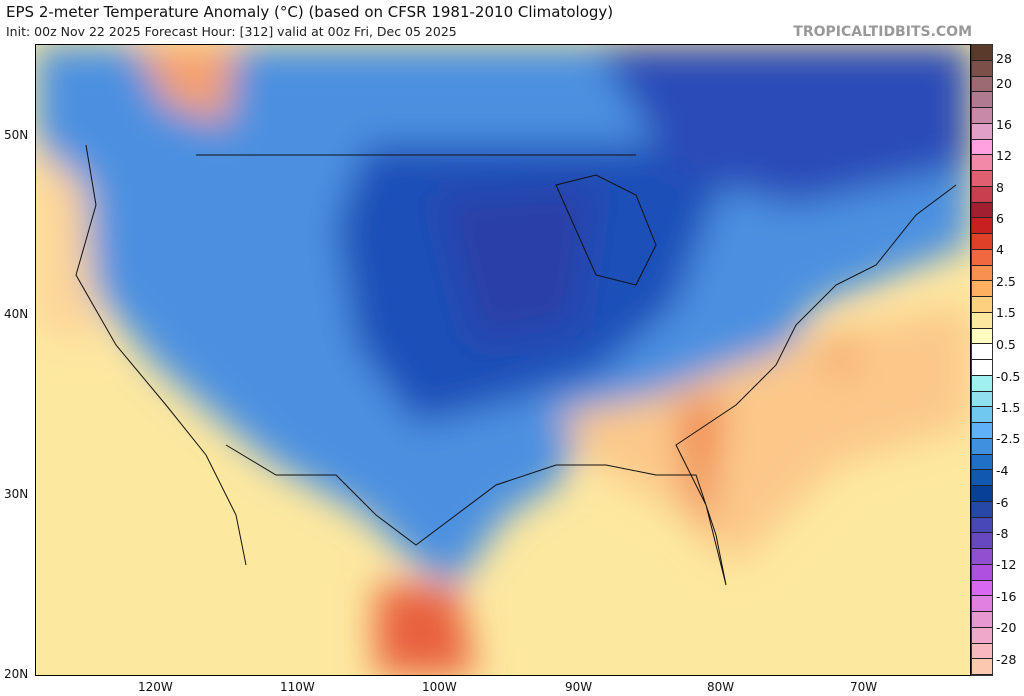  I want to click on colorbar-label: 2.5, so click(1006, 281).